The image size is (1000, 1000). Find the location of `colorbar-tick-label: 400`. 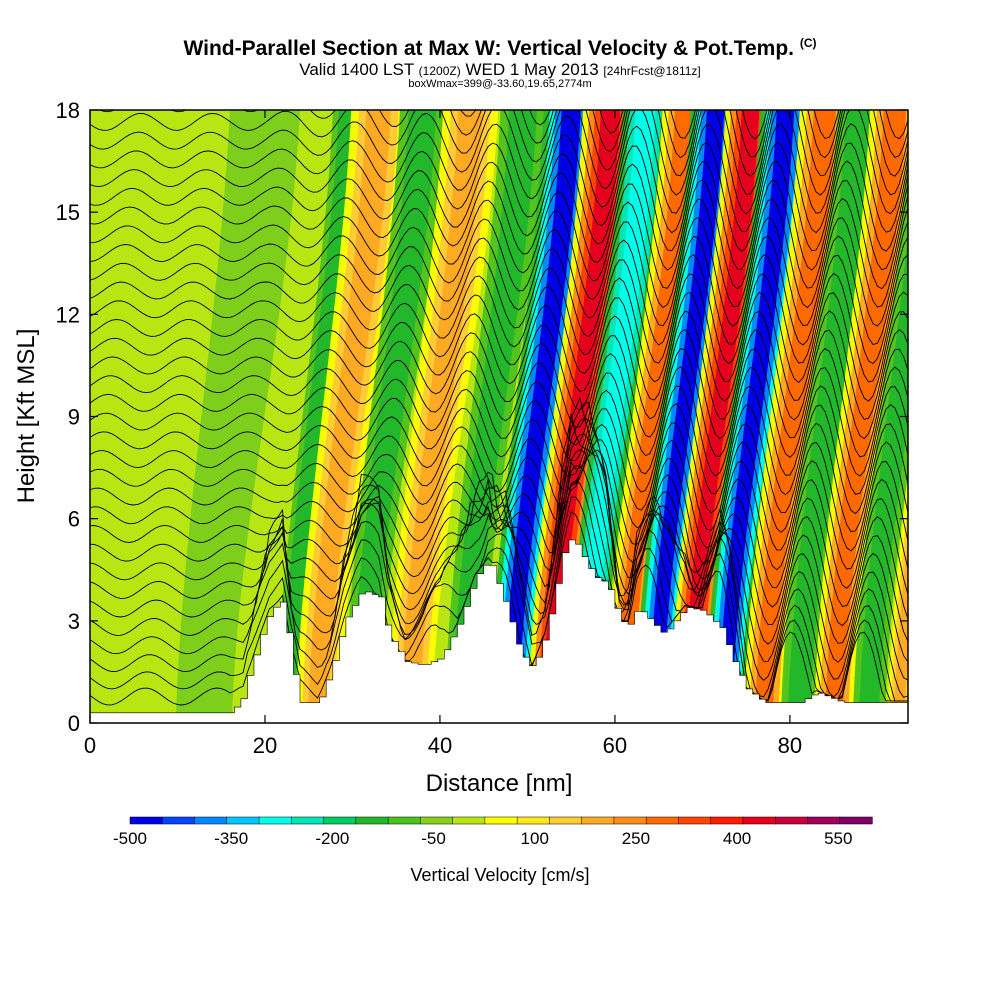

colorbar-tick-label: 400 is located at coordinates (737, 838).